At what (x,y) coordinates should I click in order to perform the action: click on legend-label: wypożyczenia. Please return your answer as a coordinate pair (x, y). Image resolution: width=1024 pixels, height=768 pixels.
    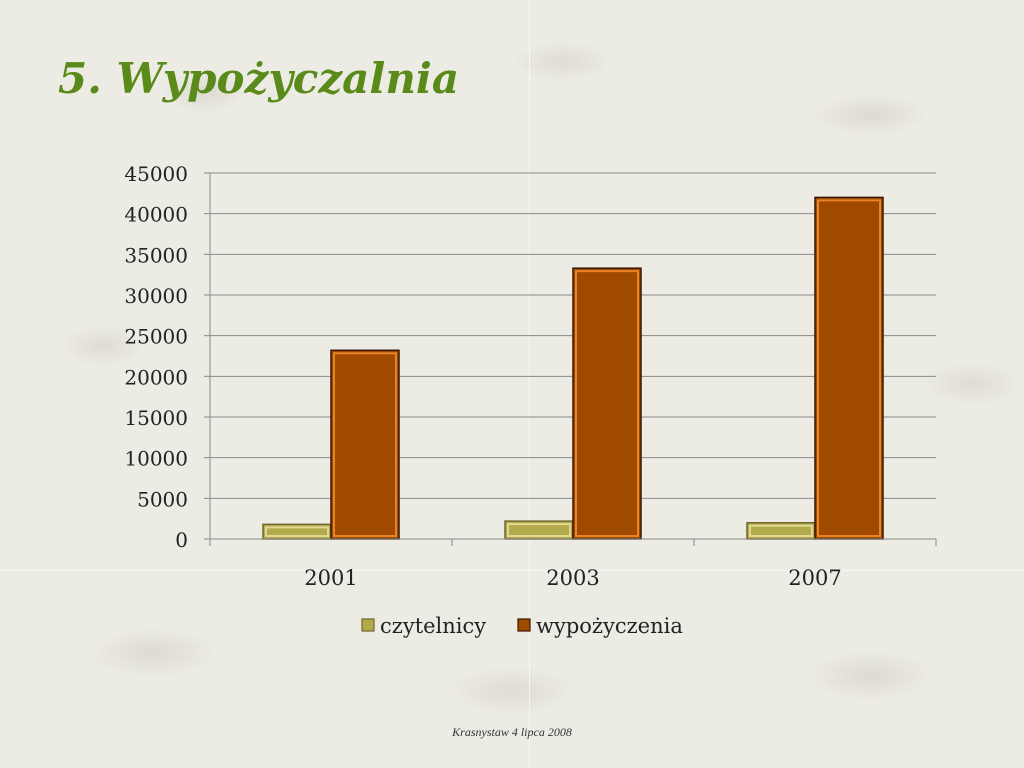
    Looking at the image, I should click on (609, 626).